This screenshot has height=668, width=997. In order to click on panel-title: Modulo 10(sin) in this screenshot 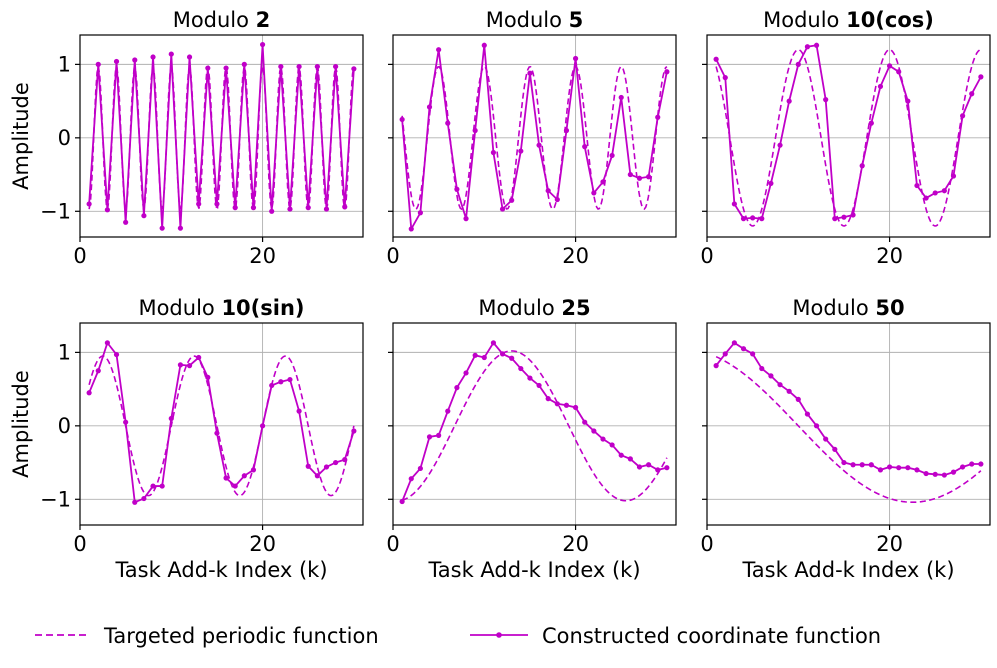, I will do `click(221, 308)`.